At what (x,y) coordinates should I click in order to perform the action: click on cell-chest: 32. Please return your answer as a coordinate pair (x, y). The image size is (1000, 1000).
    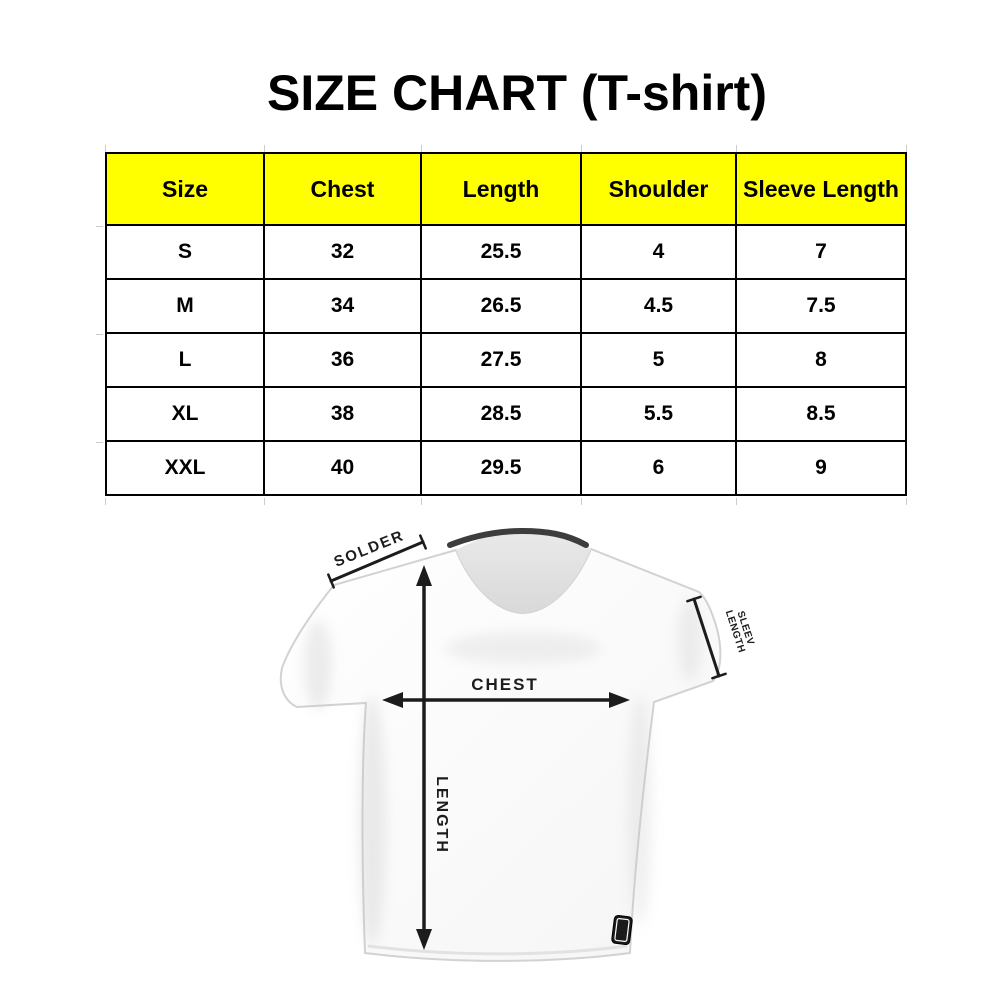
    Looking at the image, I should click on (342, 252).